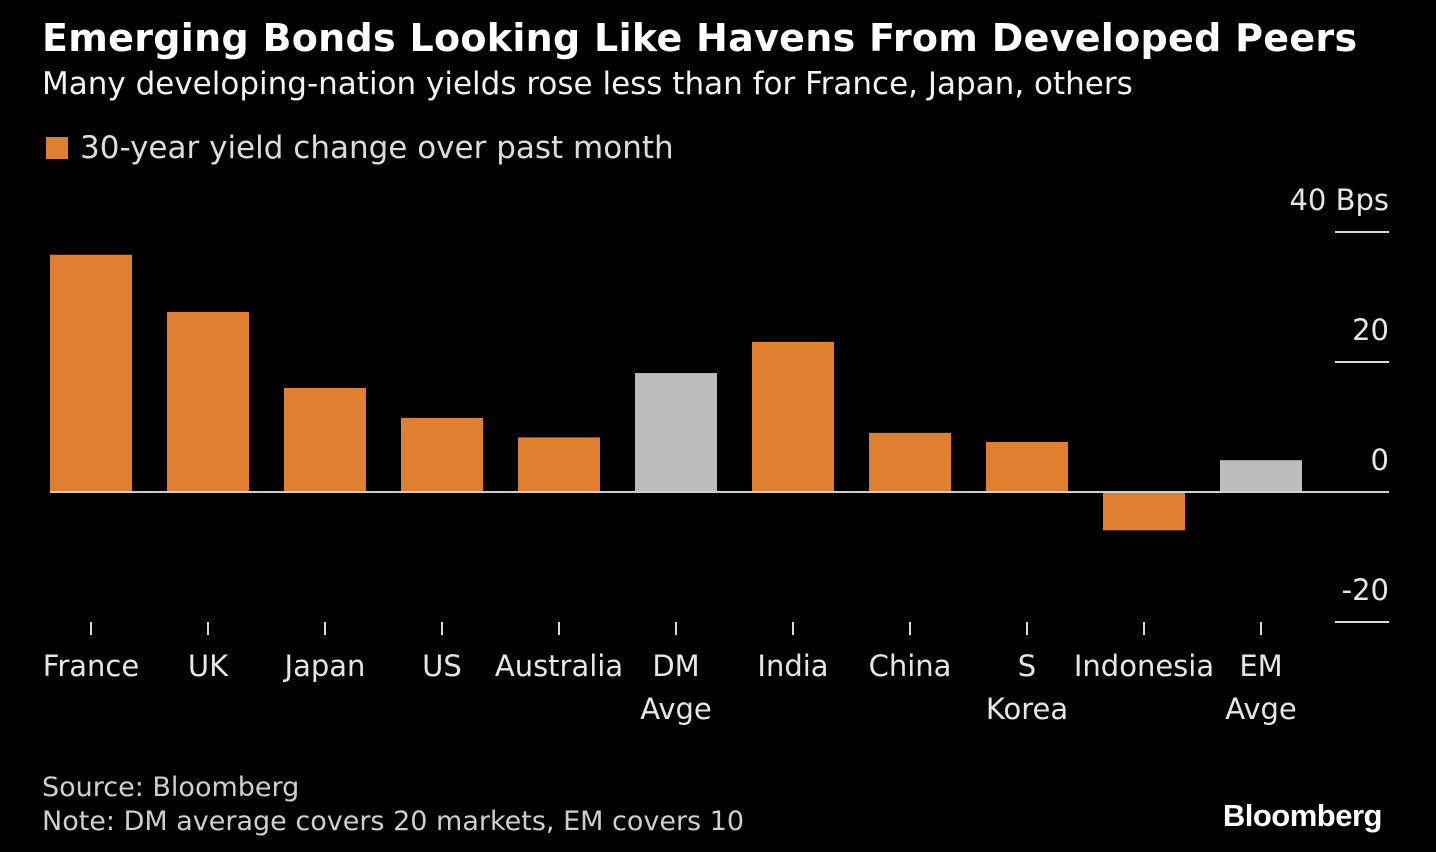  I want to click on bar-india, so click(793, 416).